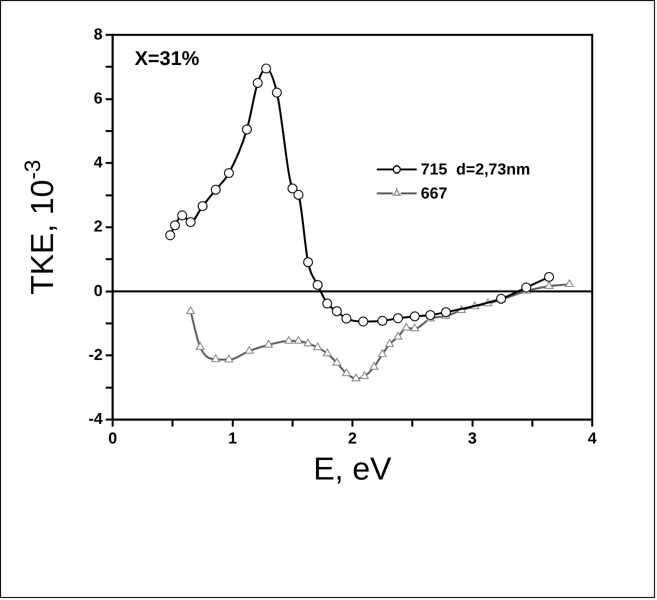 Image resolution: width=657 pixels, height=600 pixels. I want to click on y-tick-label: 6, so click(98, 99).